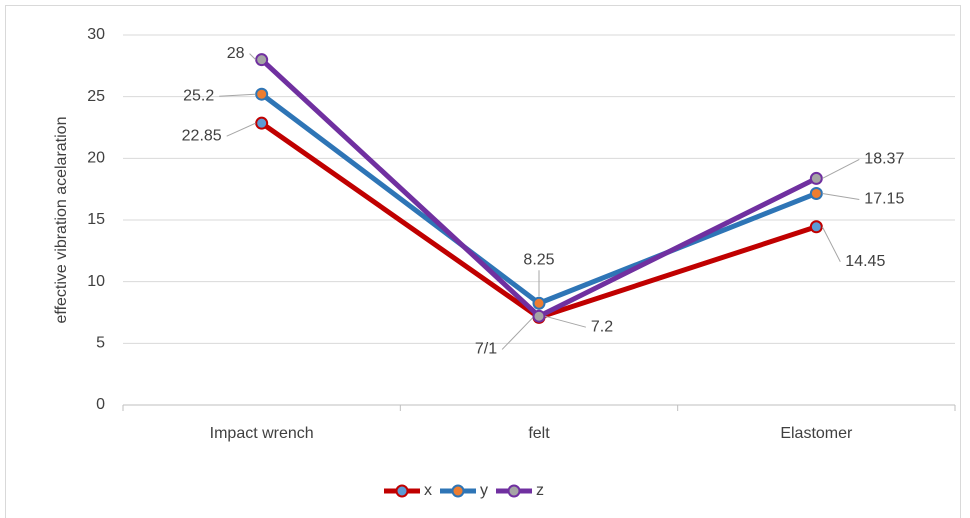  Describe the element at coordinates (538, 259) in the screenshot. I see `data-label: 8.25` at that location.